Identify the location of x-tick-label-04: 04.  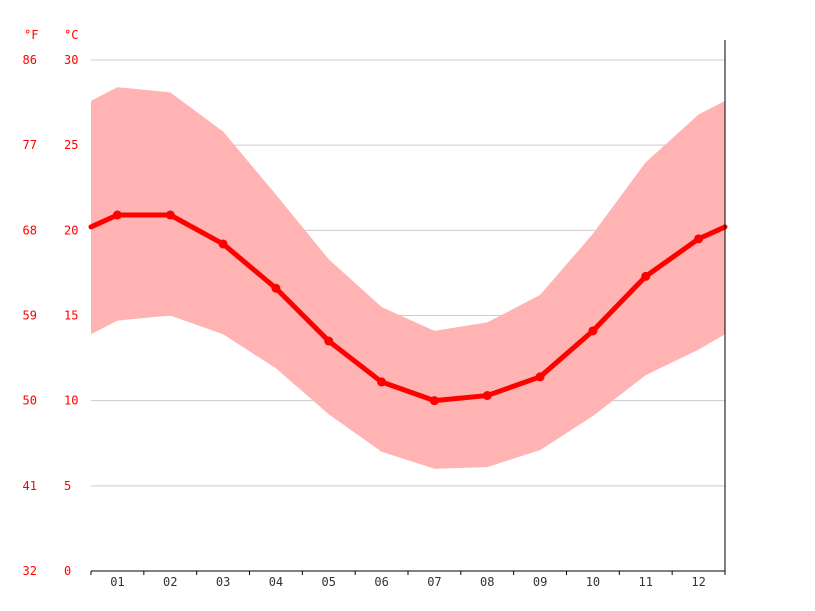
(276, 582).